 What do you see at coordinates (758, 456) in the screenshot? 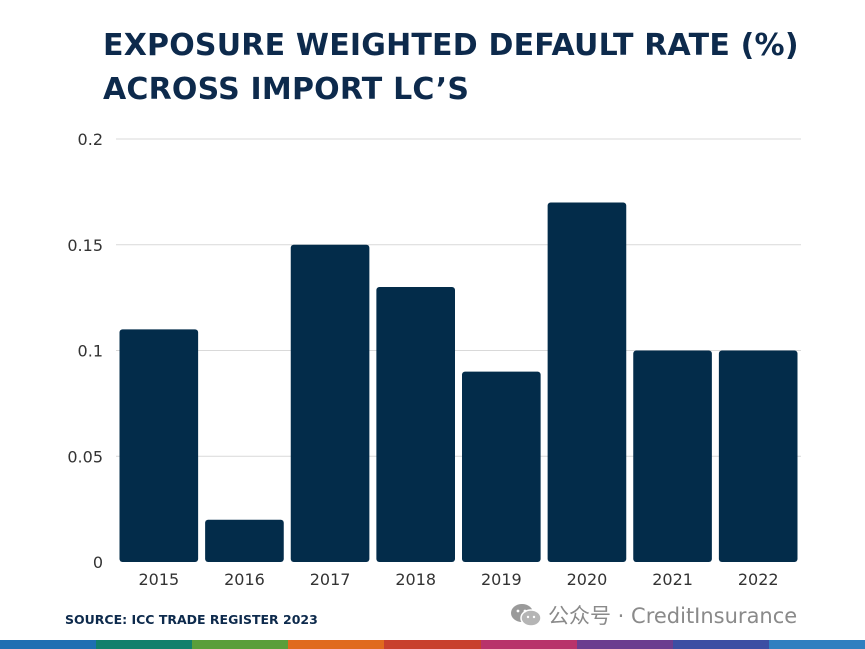
I see `bar-2022` at bounding box center [758, 456].